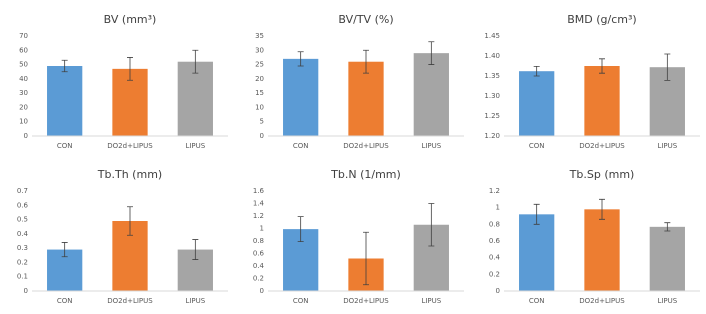 The image size is (706, 314). Describe the element at coordinates (262, 122) in the screenshot. I see `y-tick-label: 5` at that location.